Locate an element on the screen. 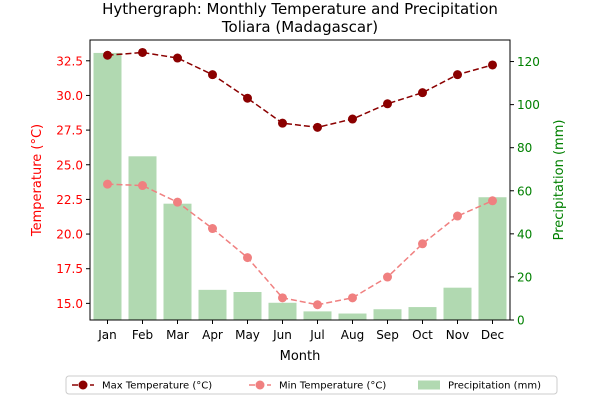 The width and height of the screenshot is (600, 400). precip-bar-may is located at coordinates (247, 306).